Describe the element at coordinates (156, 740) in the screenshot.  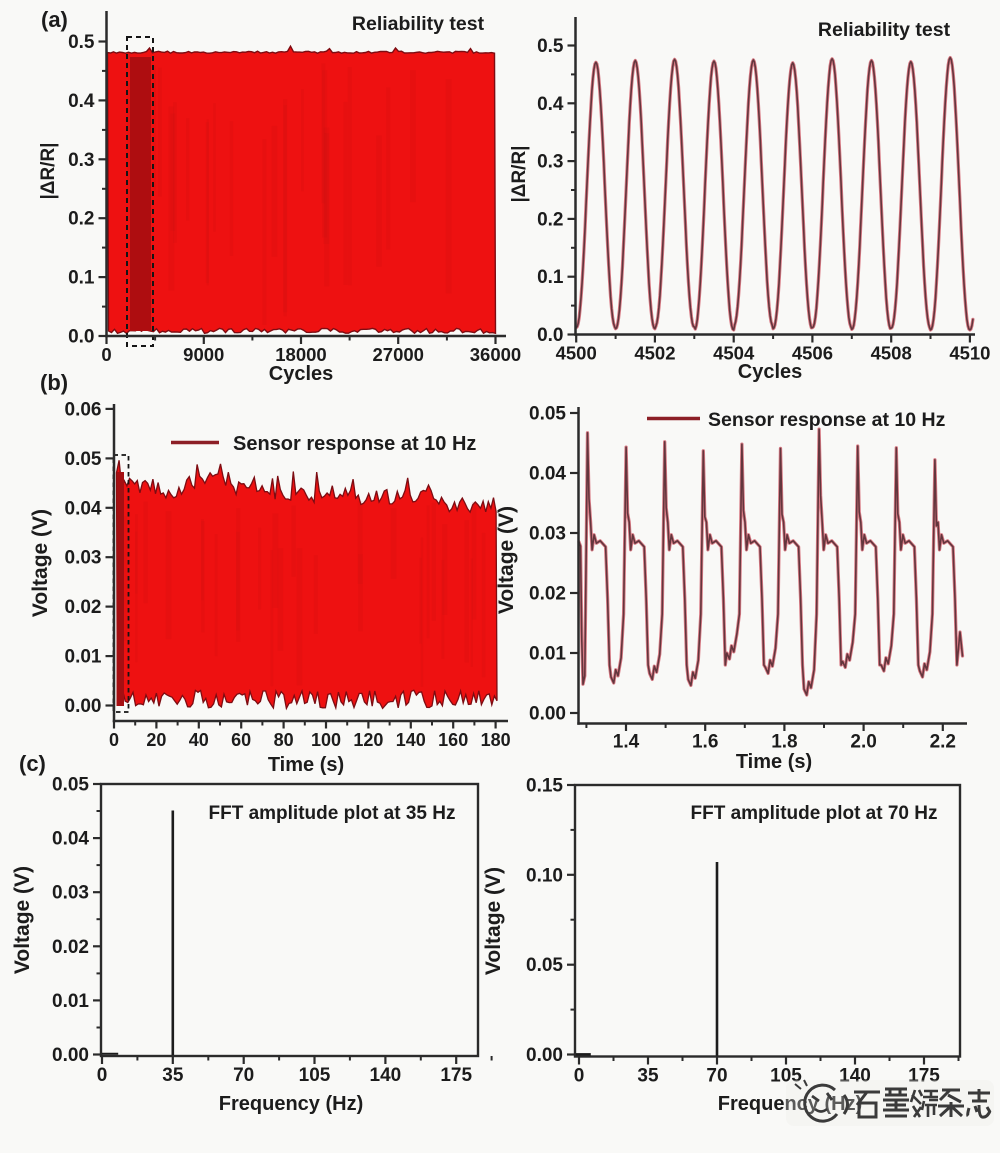
I see `svg-text: 20` at that location.